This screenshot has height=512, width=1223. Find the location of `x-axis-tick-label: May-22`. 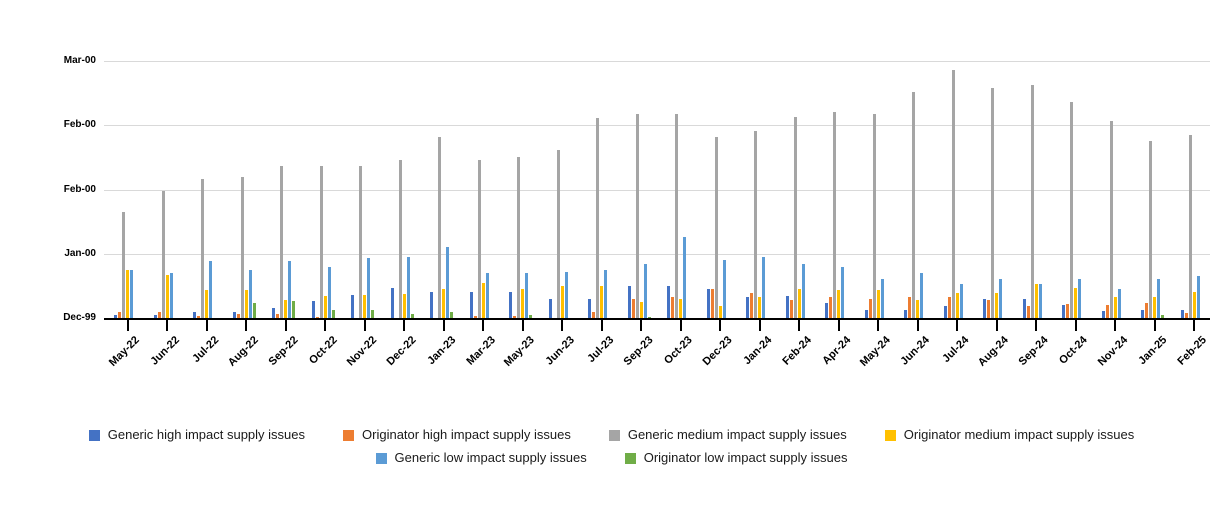

x-axis-tick-label: May-22 is located at coordinates (125, 351).